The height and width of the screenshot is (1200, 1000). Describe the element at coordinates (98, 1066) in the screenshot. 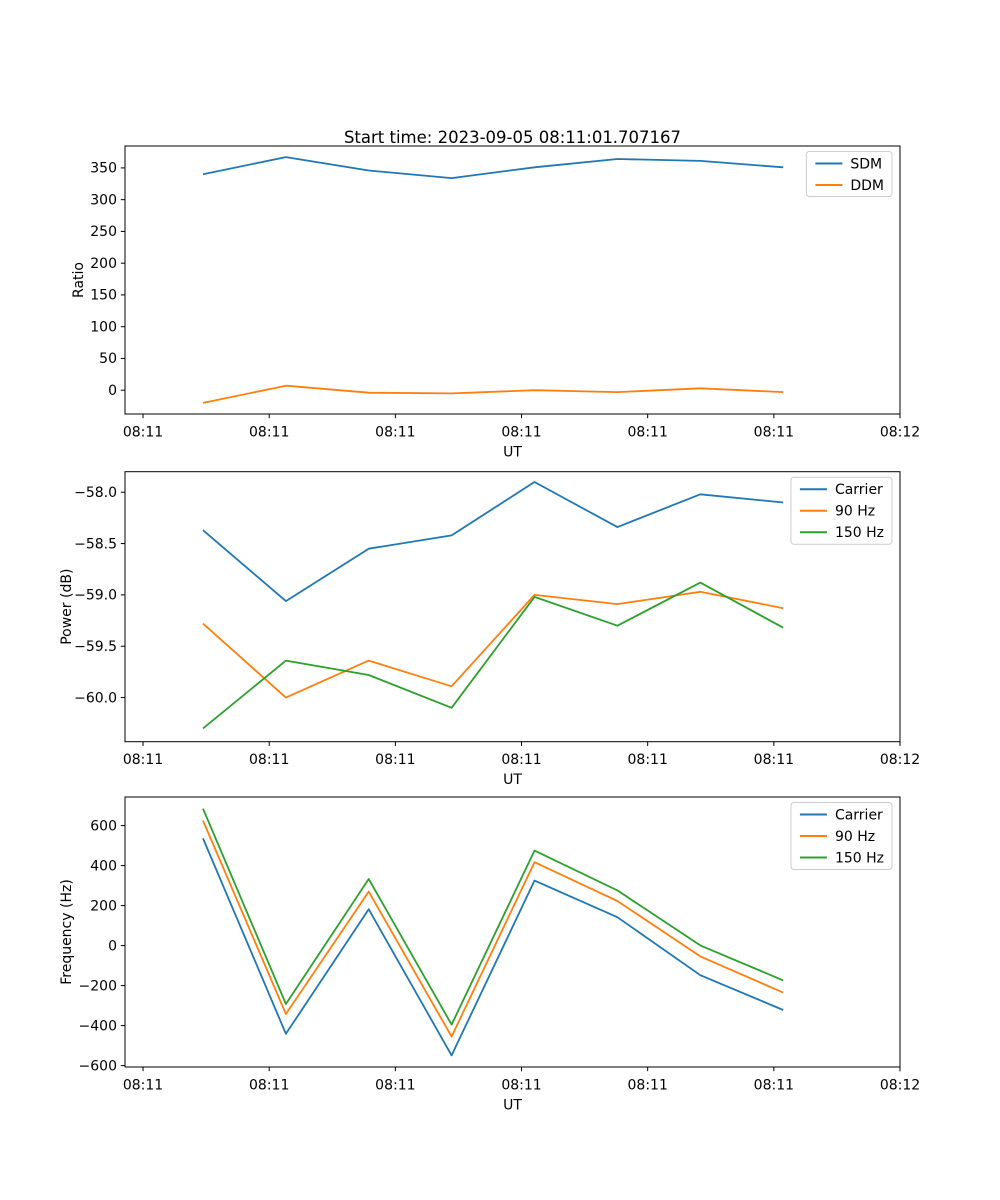

I see `y-tick-label: −600` at that location.